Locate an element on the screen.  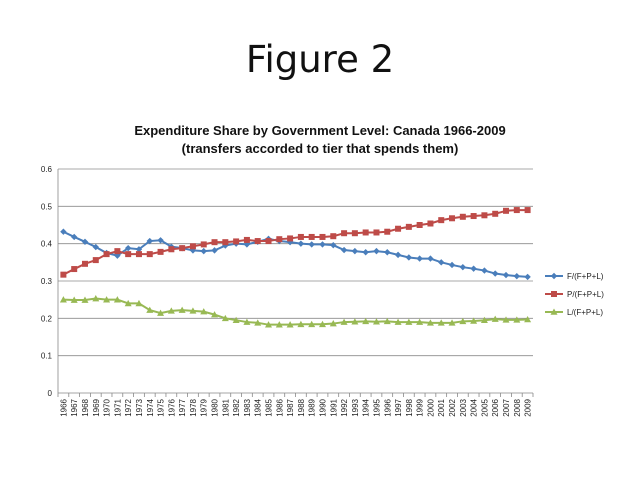
x-tick-label: 1991 is located at coordinates (333, 407).